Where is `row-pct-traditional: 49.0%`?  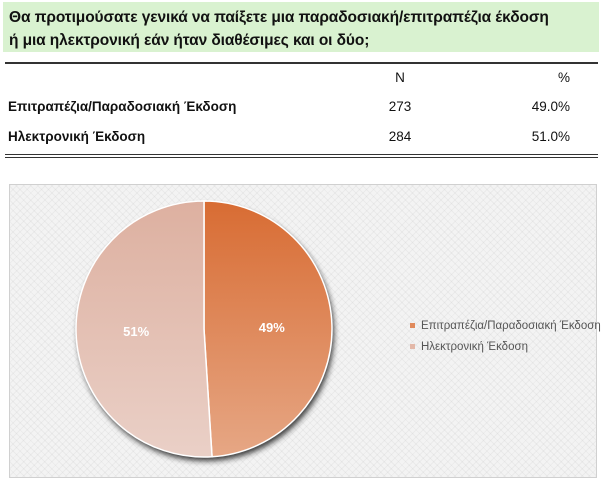
row-pct-traditional: 49.0% is located at coordinates (550, 106).